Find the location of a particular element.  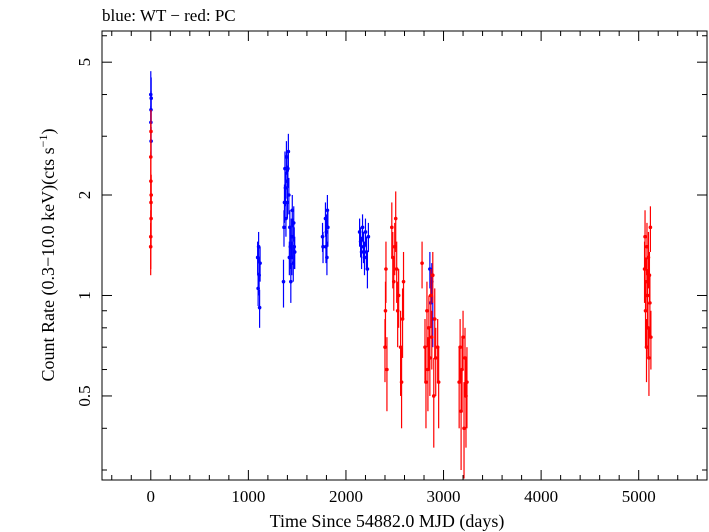

y-tick-label: 0.5 is located at coordinates (84, 395).